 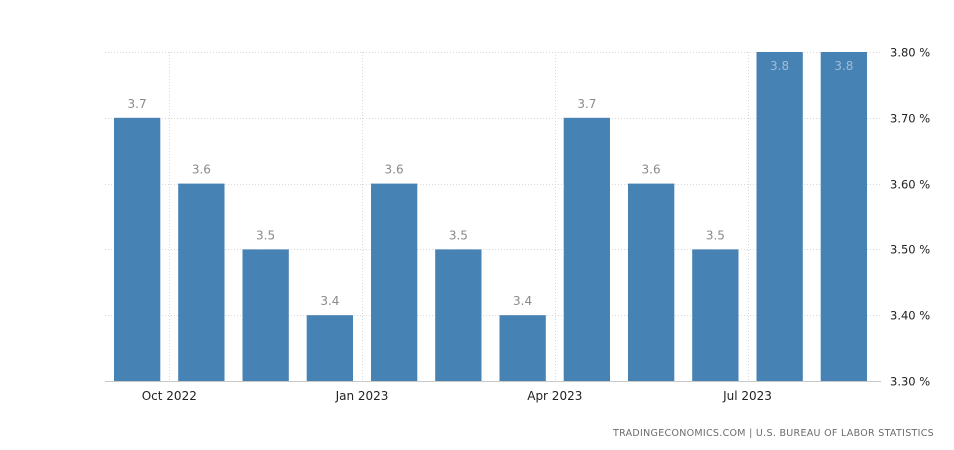 I want to click on x-tick-label: Jan 2023, so click(x=362, y=396).